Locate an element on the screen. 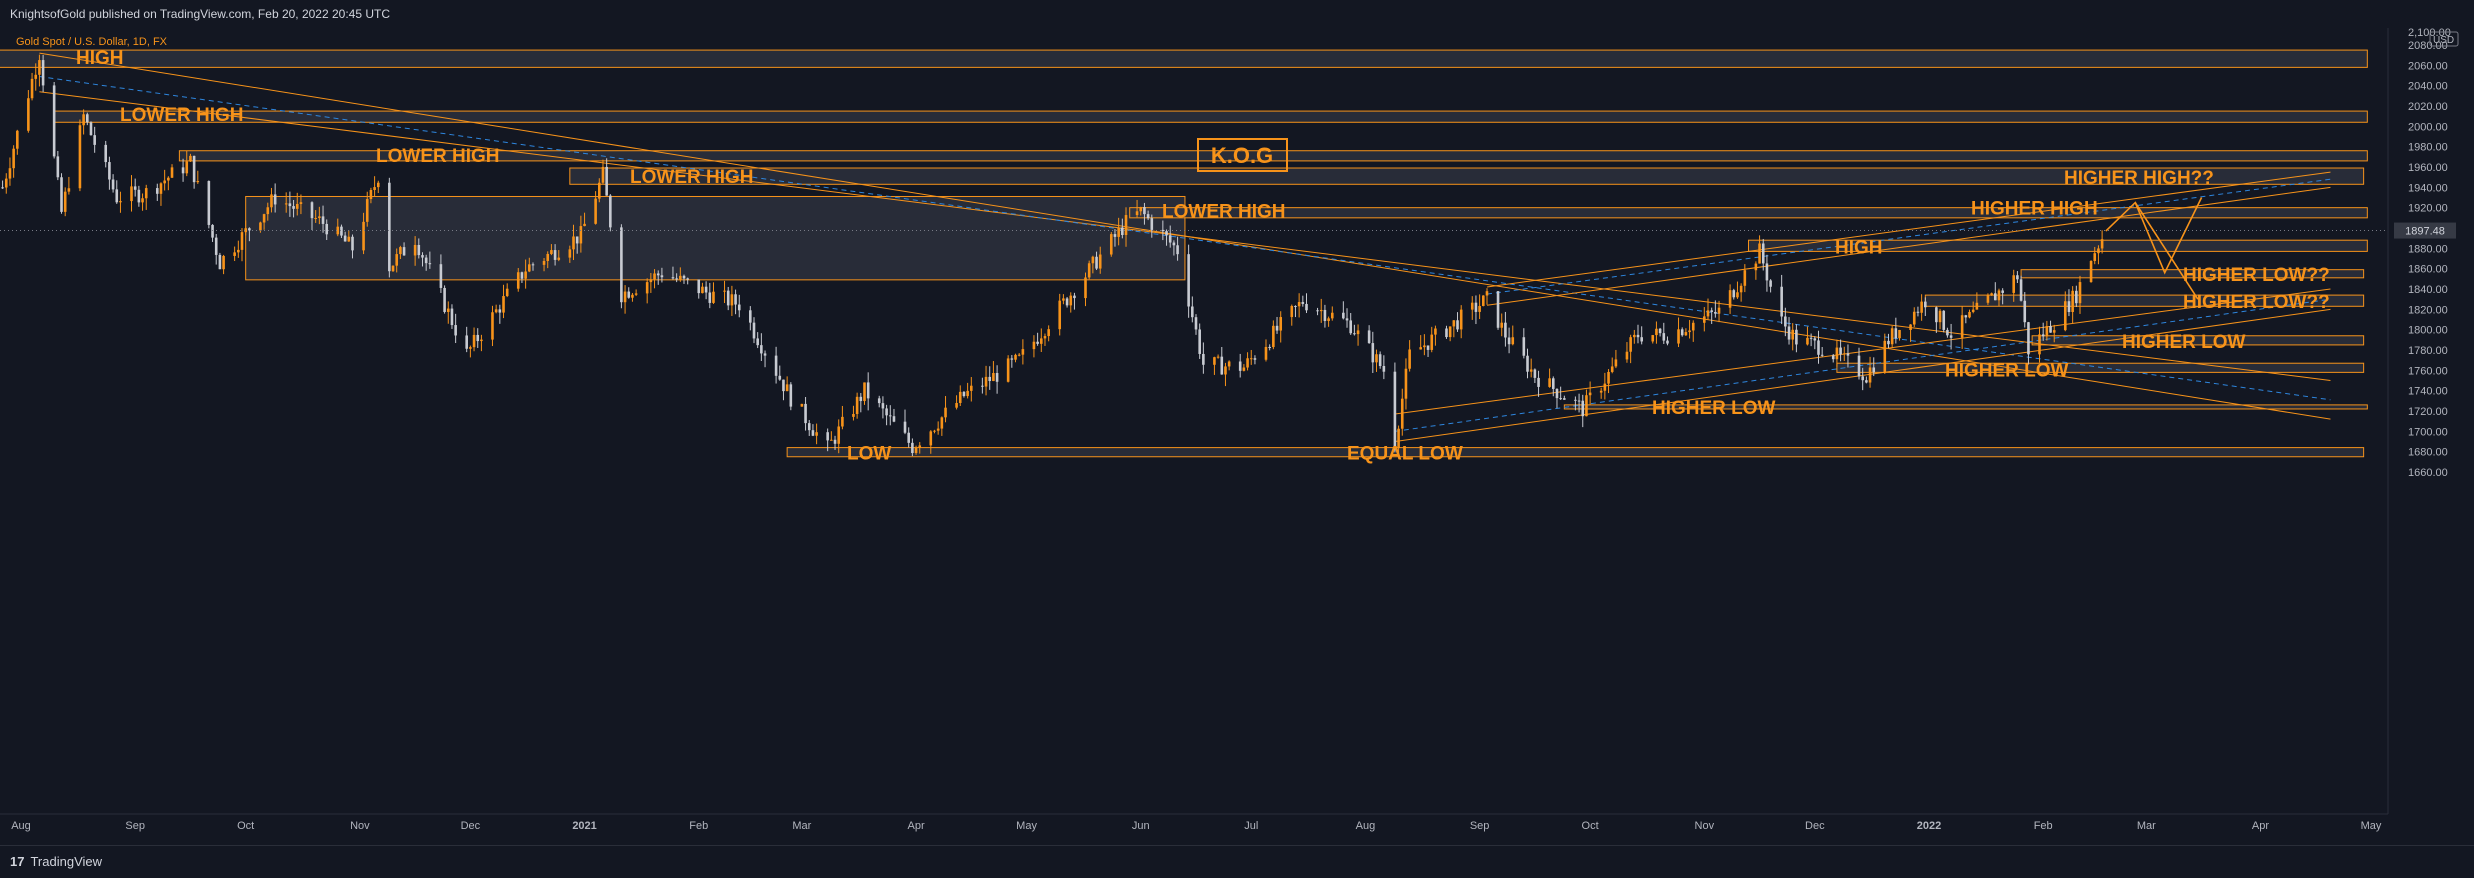 The height and width of the screenshot is (878, 2474). y-tick-label: 2,100.00 is located at coordinates (2429, 33).